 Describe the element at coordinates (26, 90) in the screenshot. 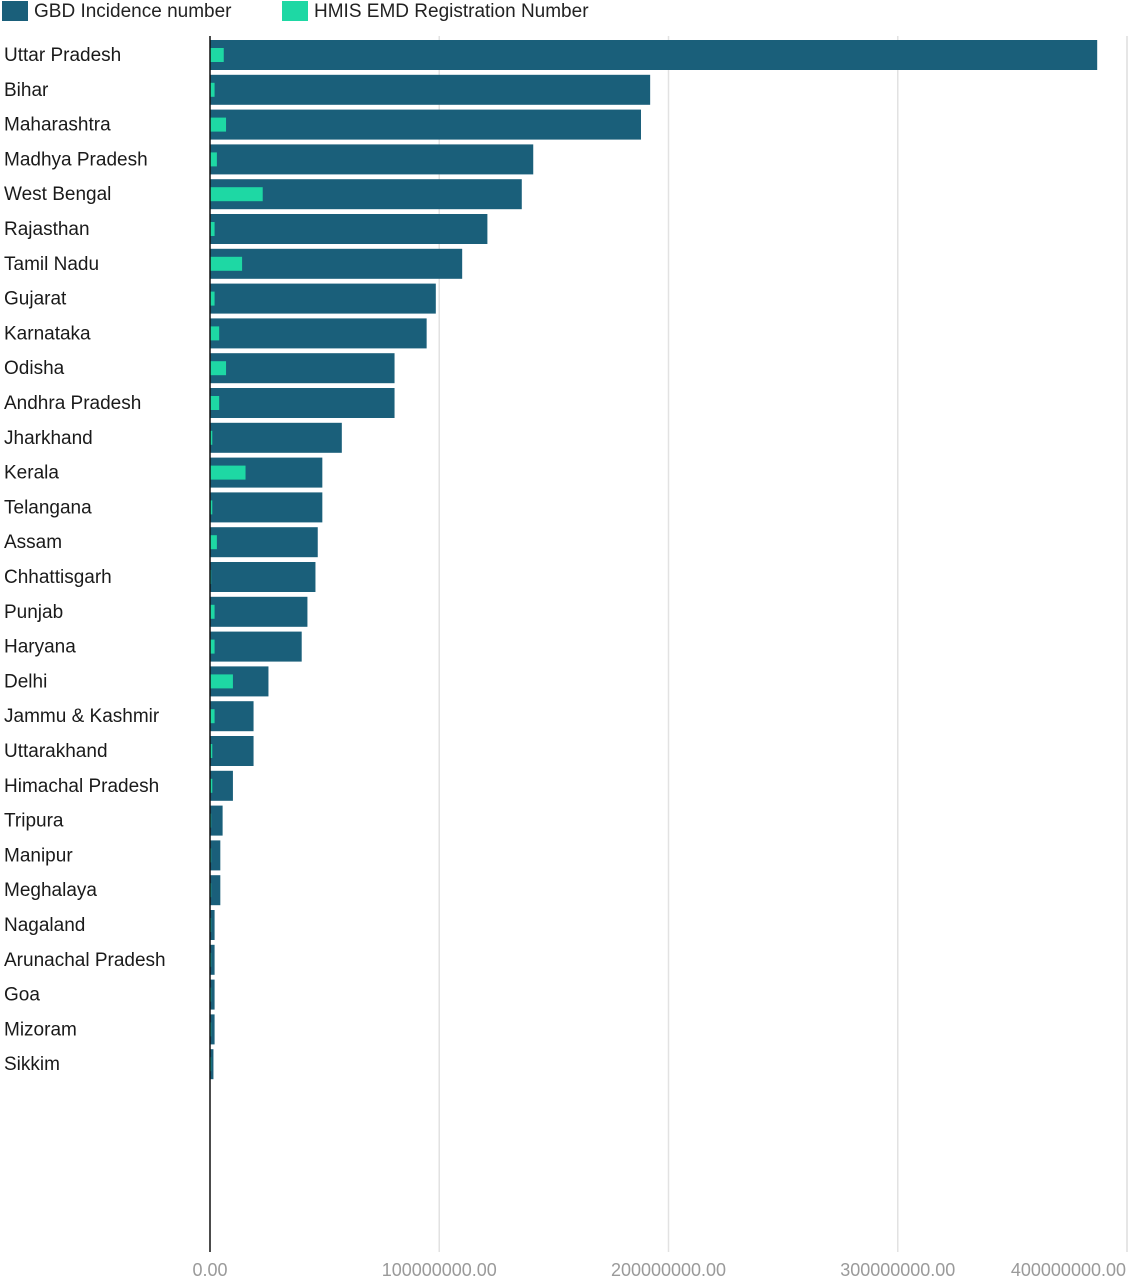

I see `category-label: Bihar` at that location.